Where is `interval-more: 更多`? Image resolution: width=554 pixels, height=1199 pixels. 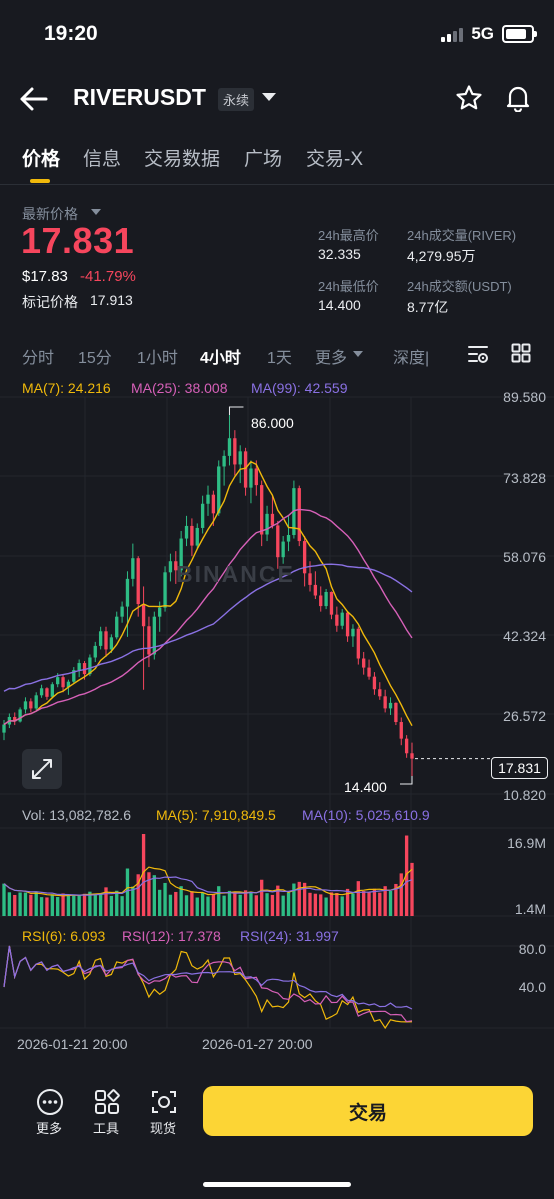 interval-more: 更多 is located at coordinates (331, 358).